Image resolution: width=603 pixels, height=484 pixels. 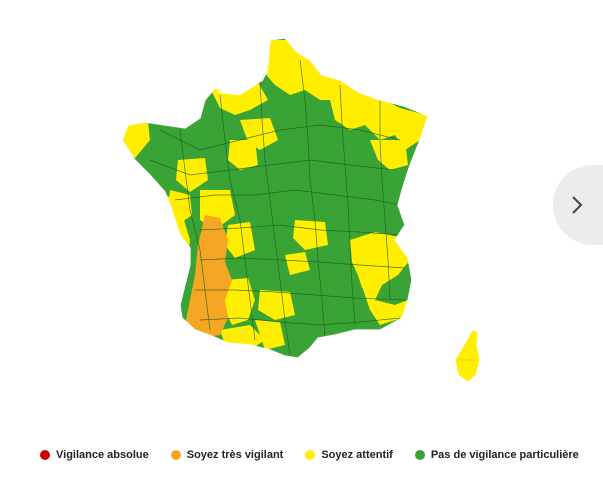 What do you see at coordinates (45, 455) in the screenshot?
I see `legend-dot-red` at bounding box center [45, 455].